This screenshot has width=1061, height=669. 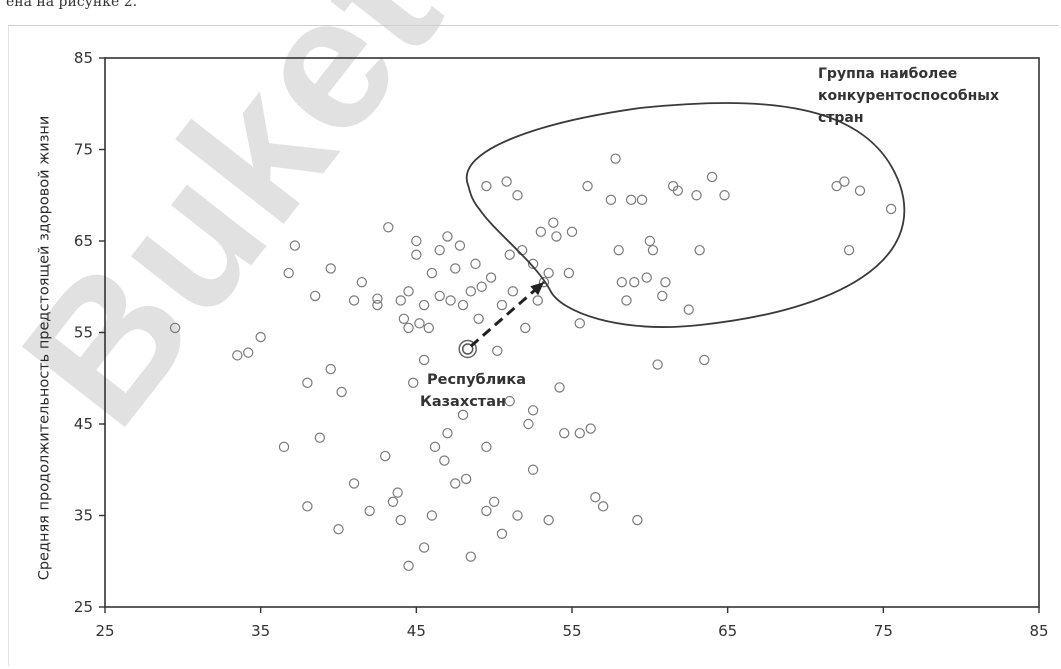 I want to click on overlay-layer, so click(x=501, y=319).